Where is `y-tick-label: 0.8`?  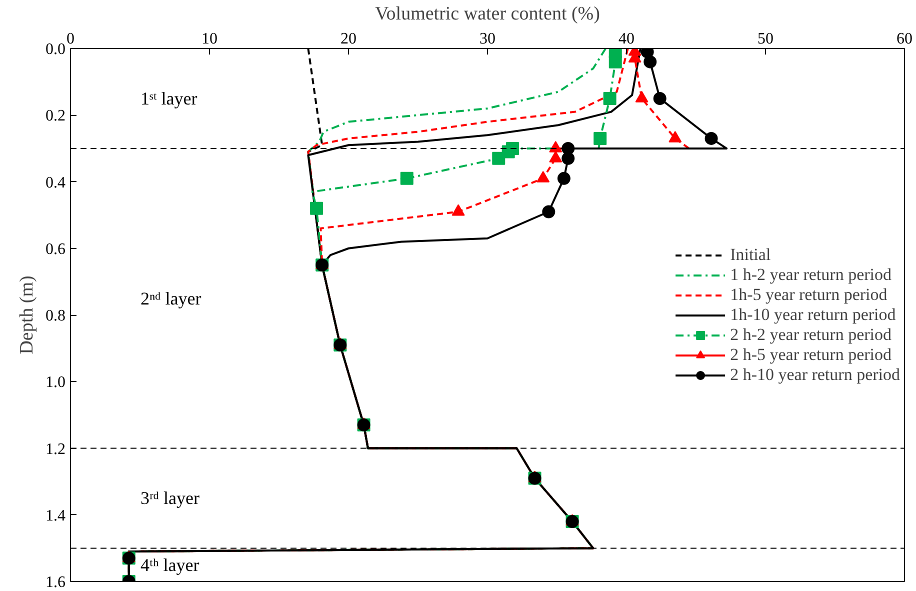 y-tick-label: 0.8 is located at coordinates (56, 316).